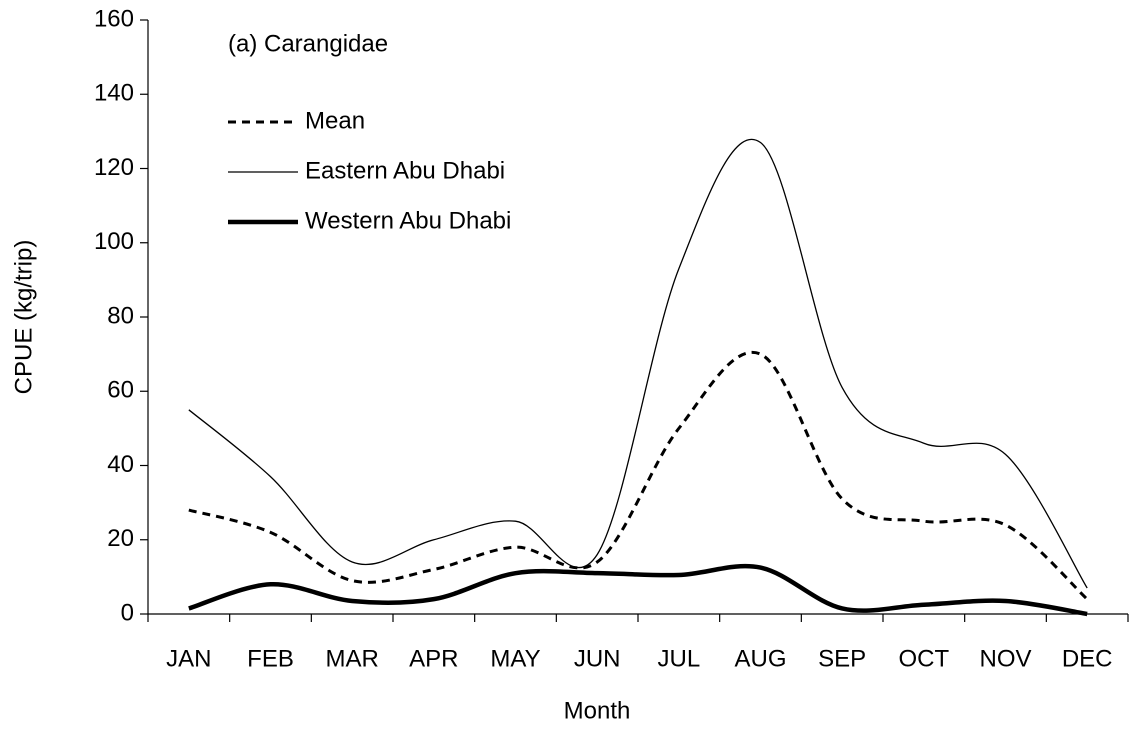 The width and height of the screenshot is (1135, 729). I want to click on x-tick-label: SEP, so click(842, 658).